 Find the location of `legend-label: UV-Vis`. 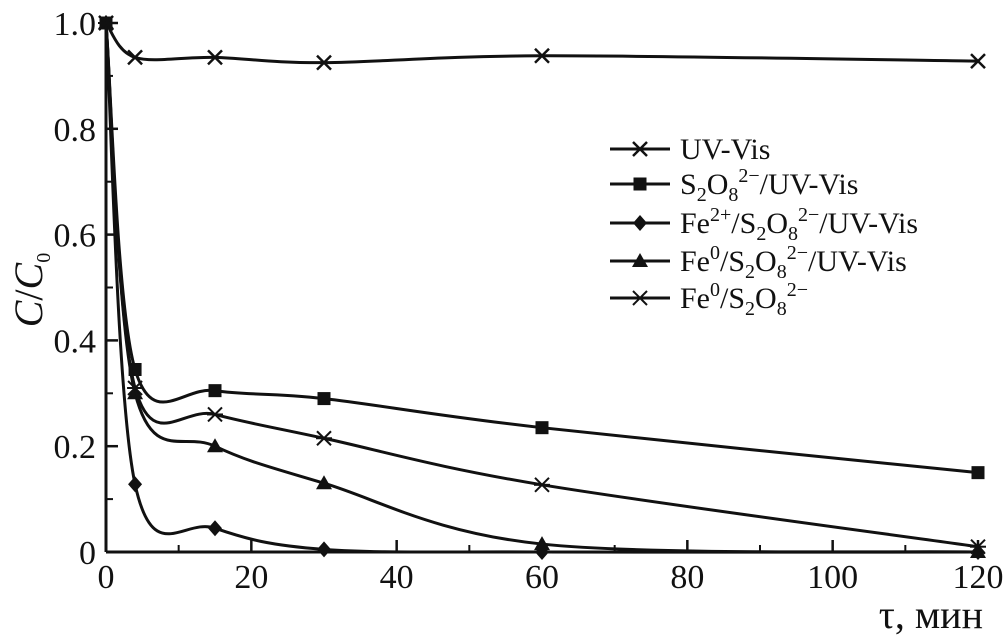

legend-label: UV-Vis is located at coordinates (725, 149).